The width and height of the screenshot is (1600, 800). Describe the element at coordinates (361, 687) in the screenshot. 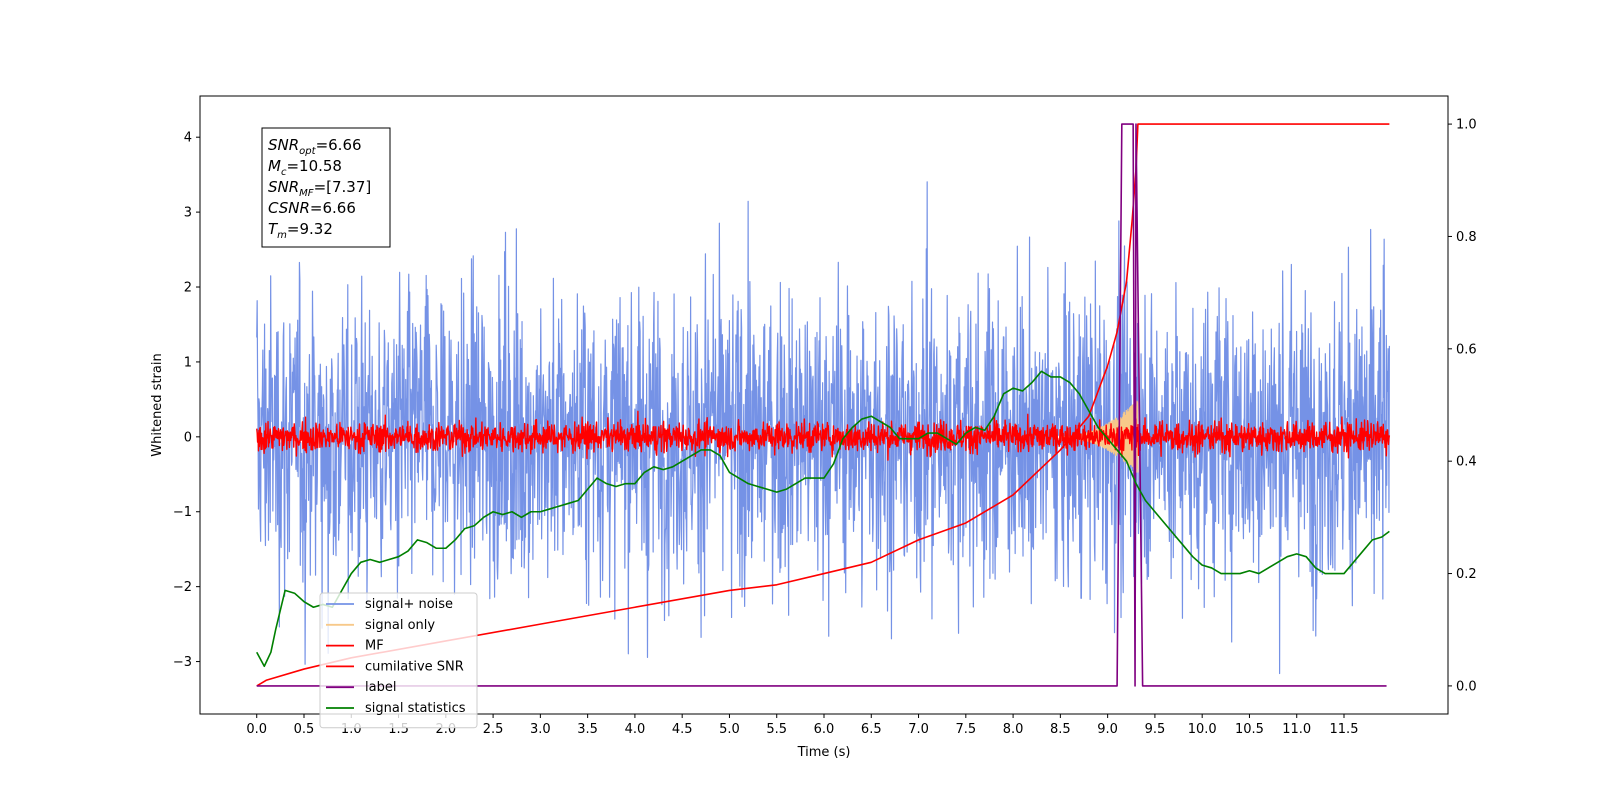

I see `legend-entry: label` at that location.